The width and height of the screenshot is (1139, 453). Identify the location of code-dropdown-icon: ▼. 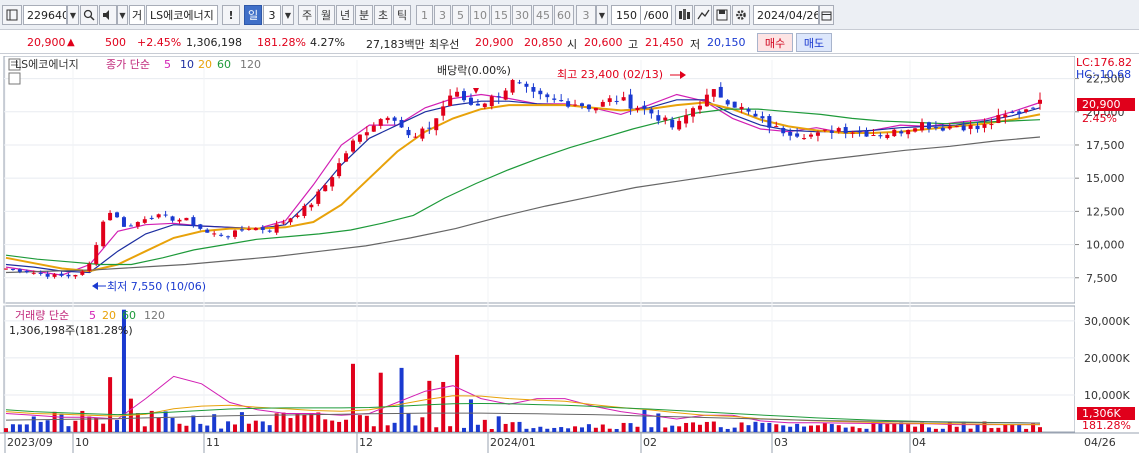
(73, 15).